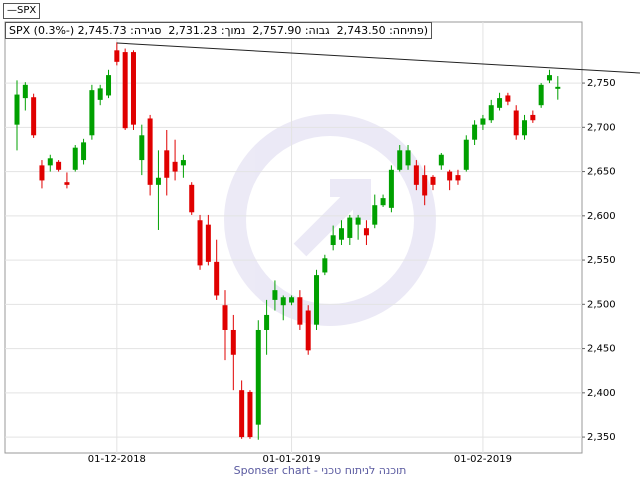 The width and height of the screenshot is (640, 480). What do you see at coordinates (117, 459) in the screenshot?
I see `x-tick-label: 01-12-2018` at bounding box center [117, 459].